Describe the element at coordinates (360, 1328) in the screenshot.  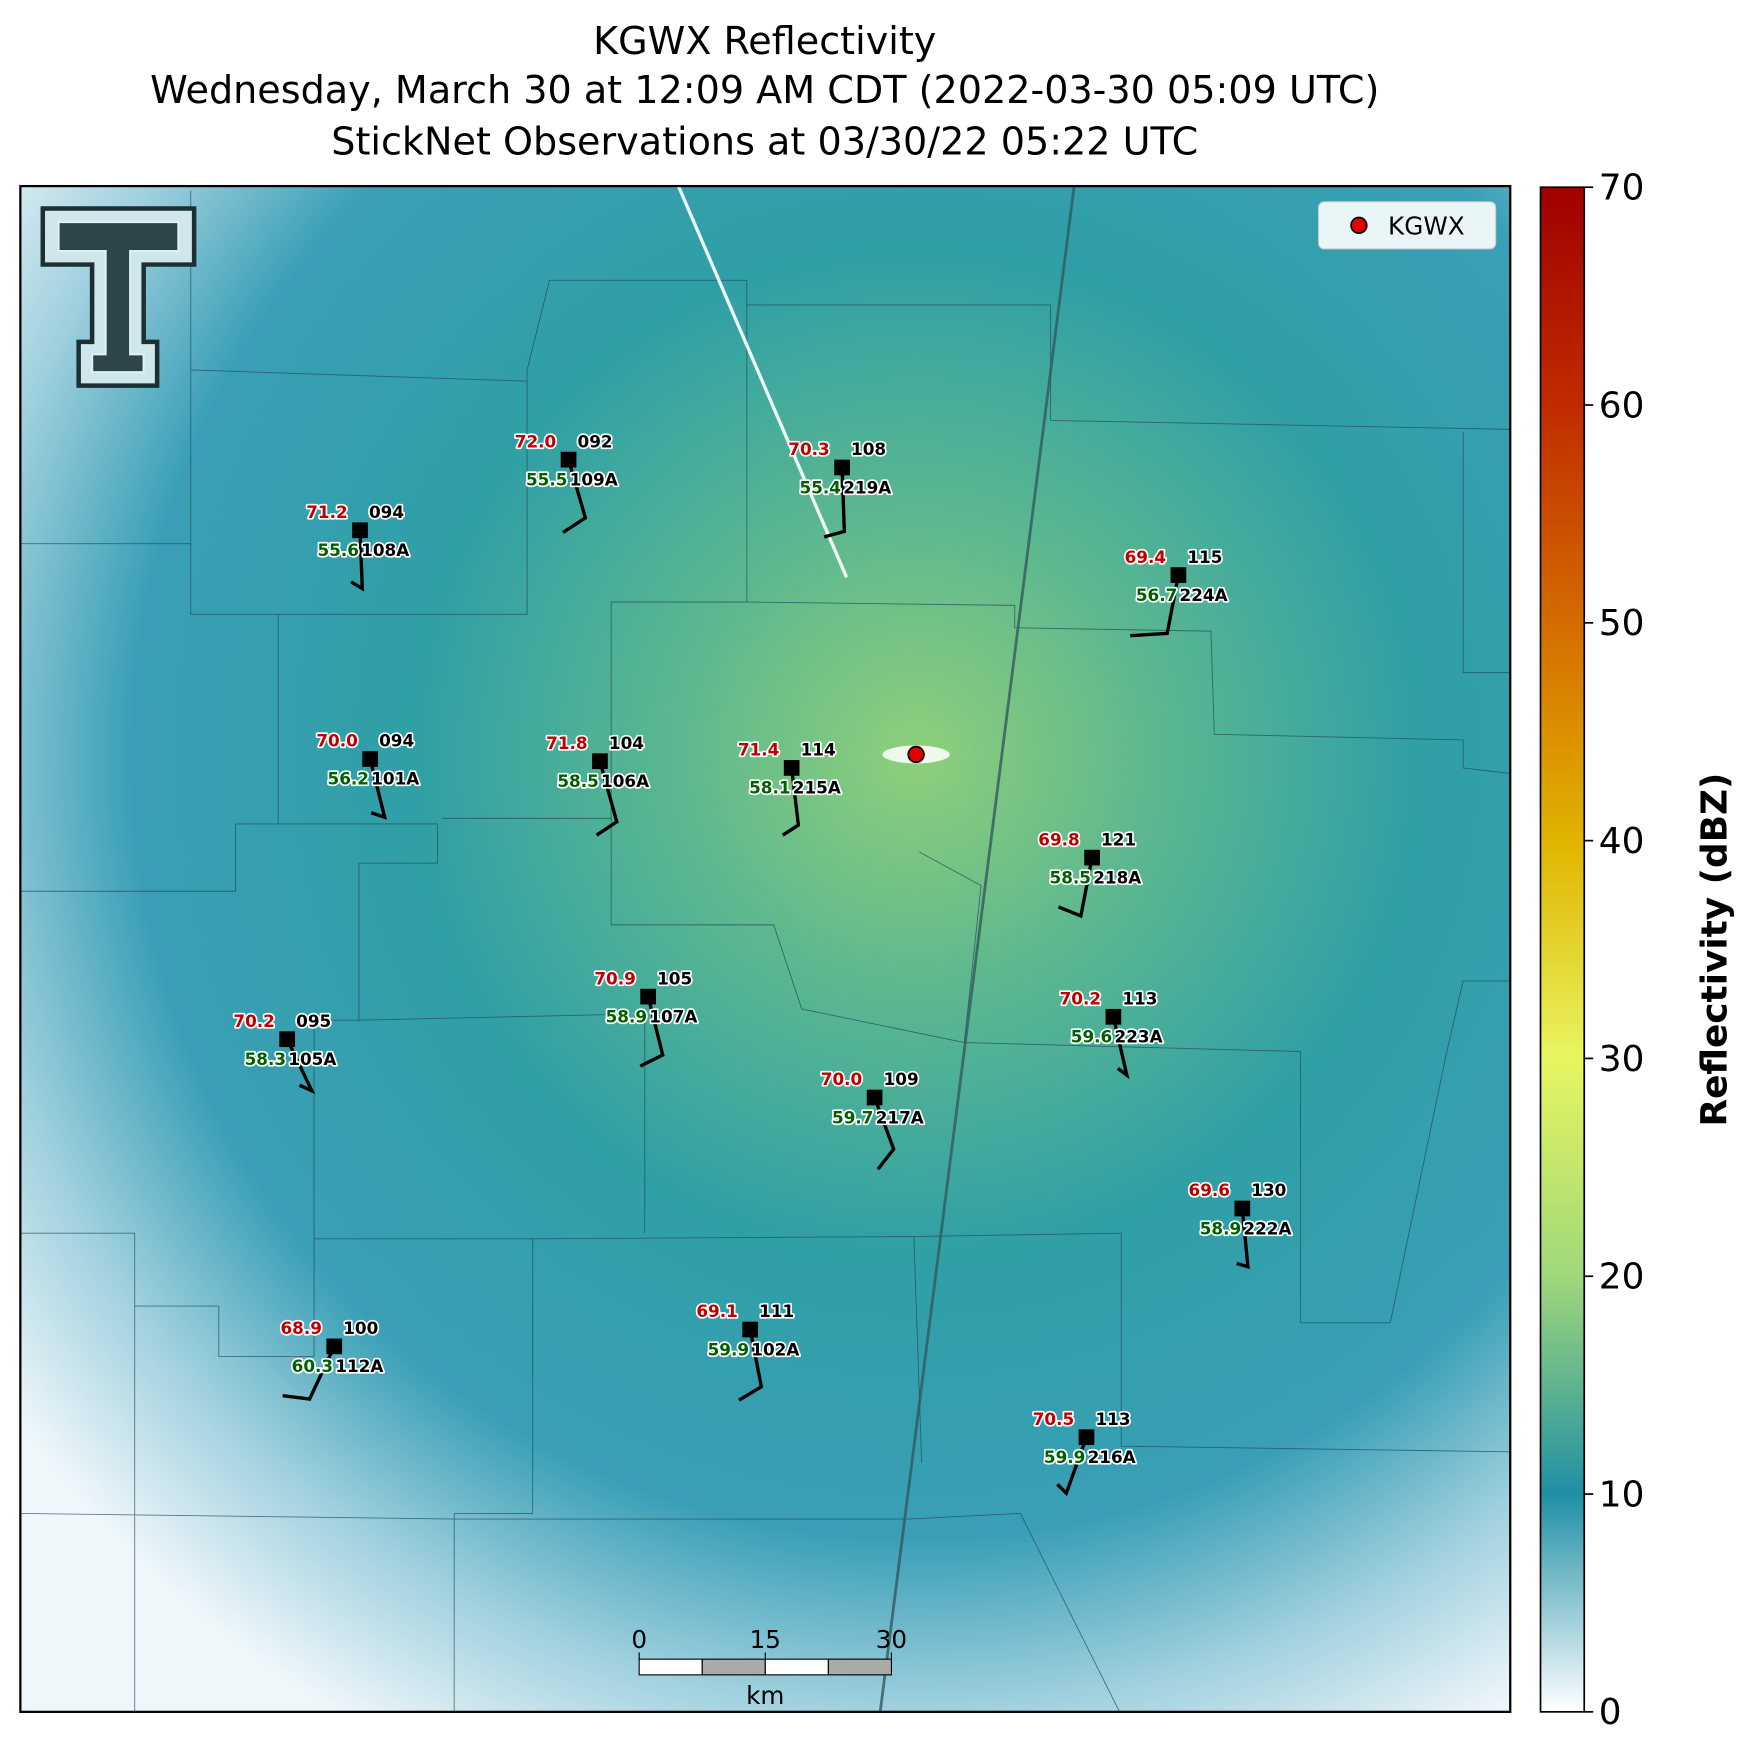
I see `station-number: 100` at that location.